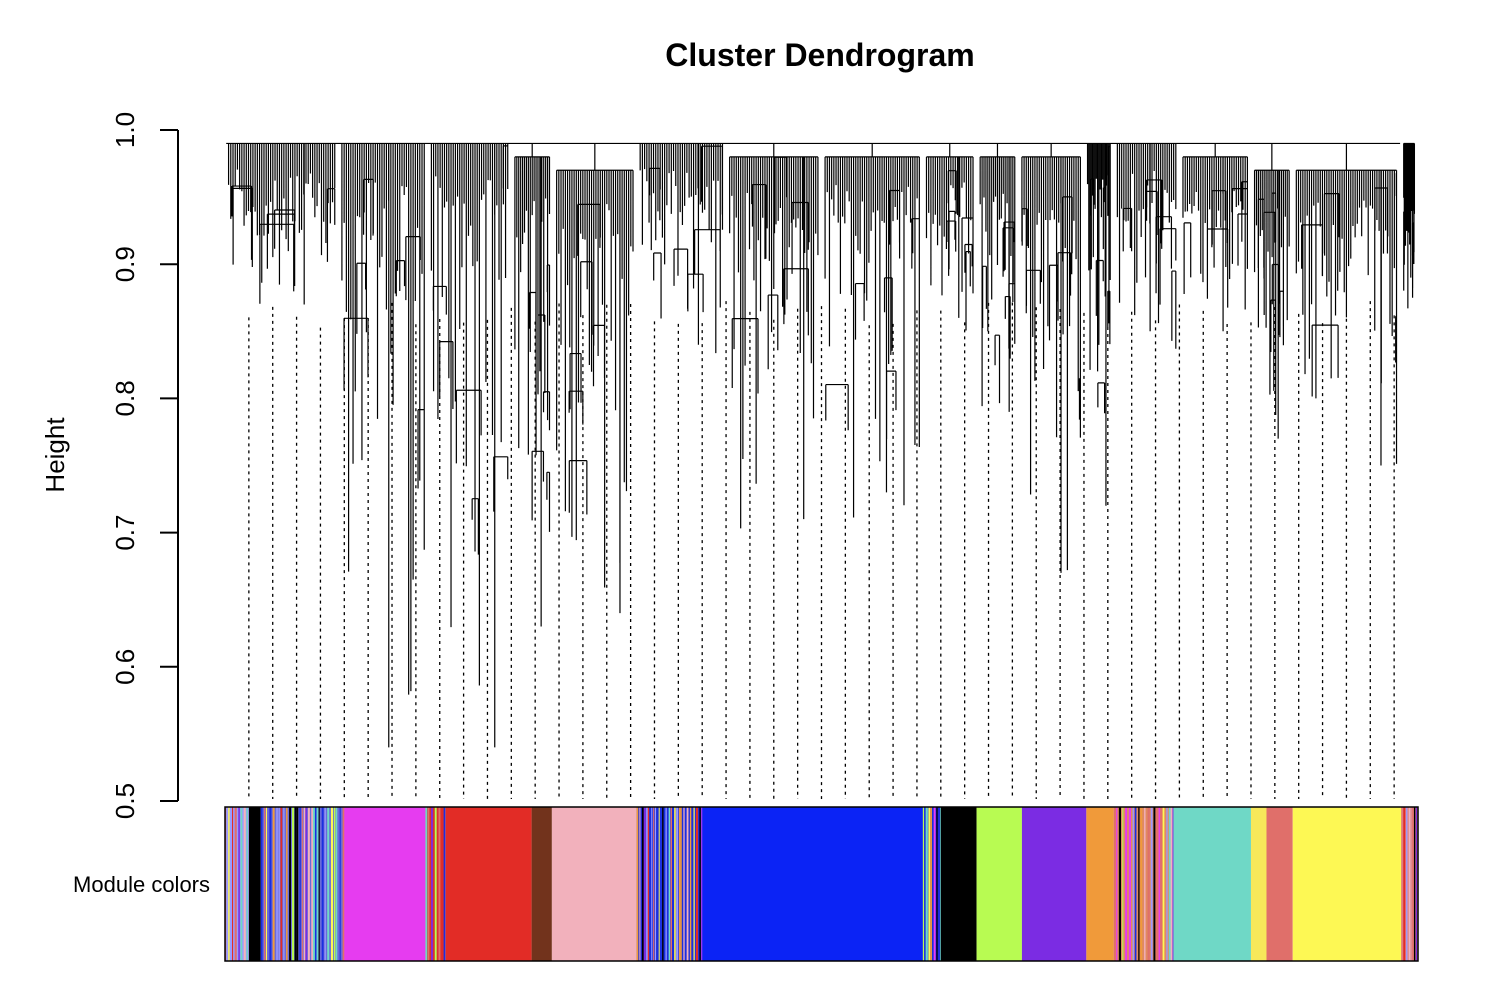 The height and width of the screenshot is (1002, 1500). I want to click on y-tick-label: 0.7, so click(125, 533).